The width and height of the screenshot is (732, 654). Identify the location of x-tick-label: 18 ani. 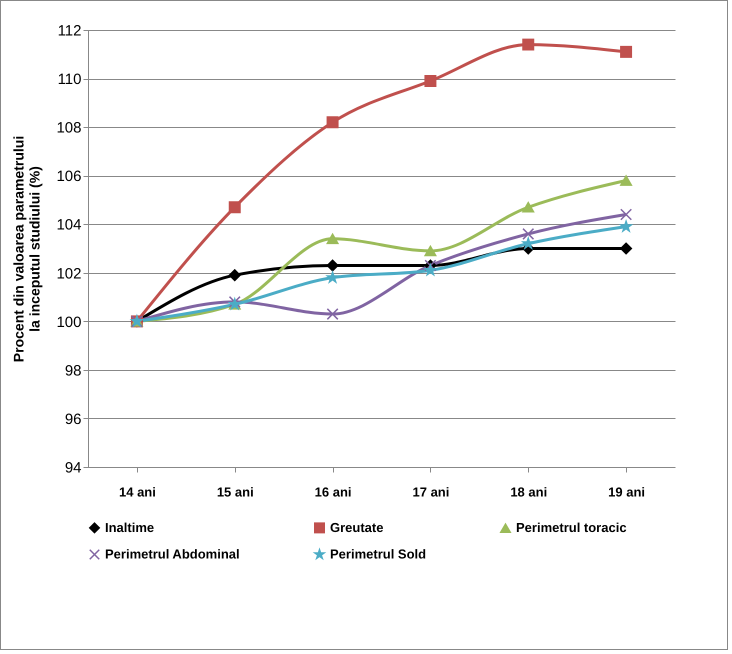
(529, 492).